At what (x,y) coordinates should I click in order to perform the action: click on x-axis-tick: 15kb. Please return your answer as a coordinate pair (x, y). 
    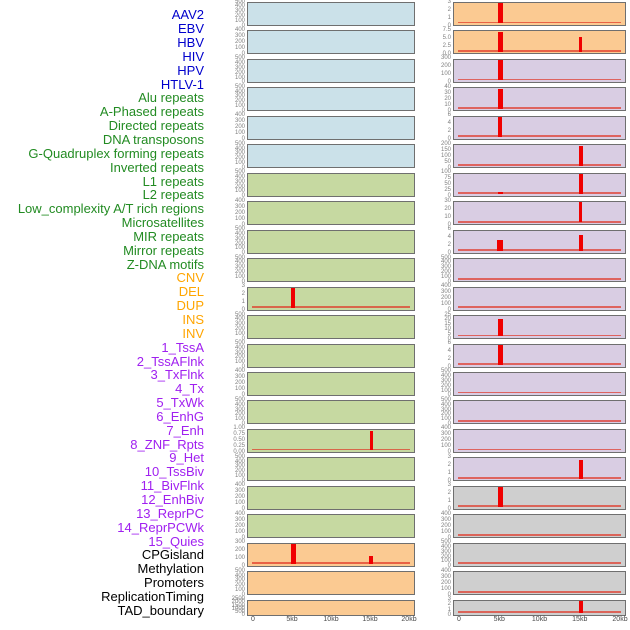
    Looking at the image, I should click on (580, 619).